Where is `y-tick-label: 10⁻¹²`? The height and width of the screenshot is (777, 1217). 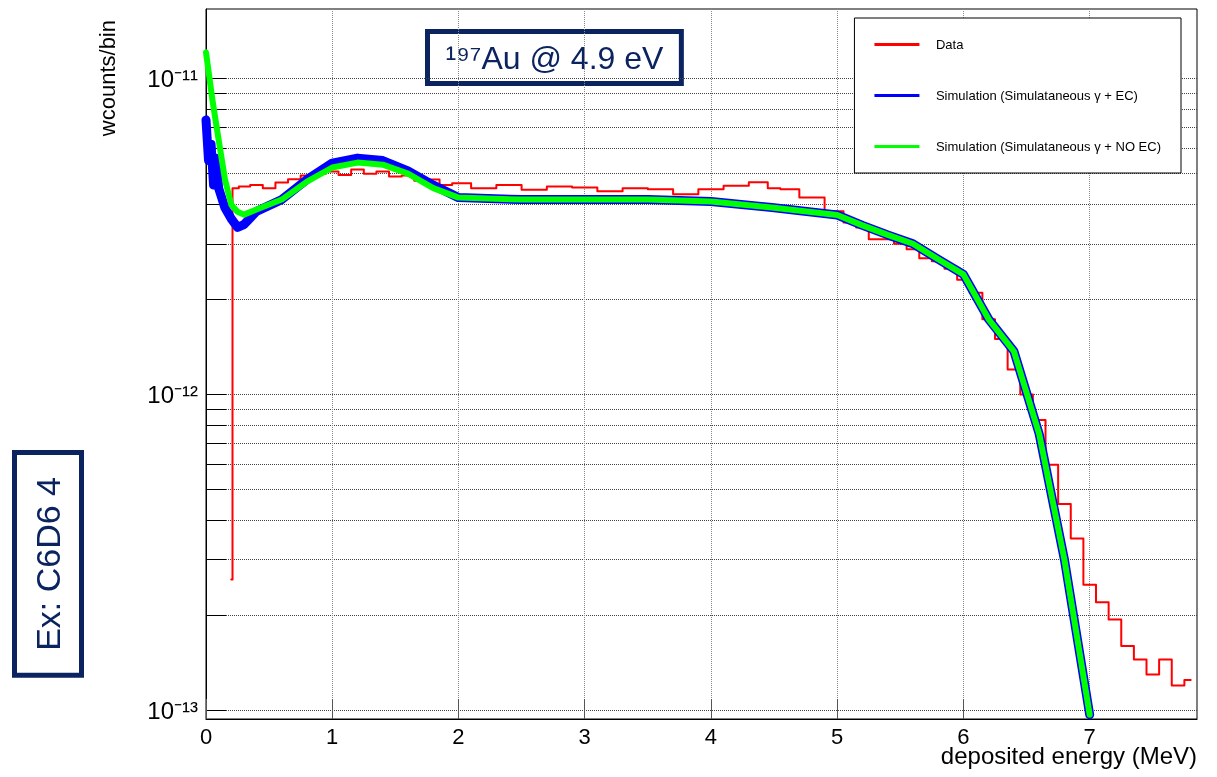
y-tick-label: 10⁻¹² is located at coordinates (172, 395).